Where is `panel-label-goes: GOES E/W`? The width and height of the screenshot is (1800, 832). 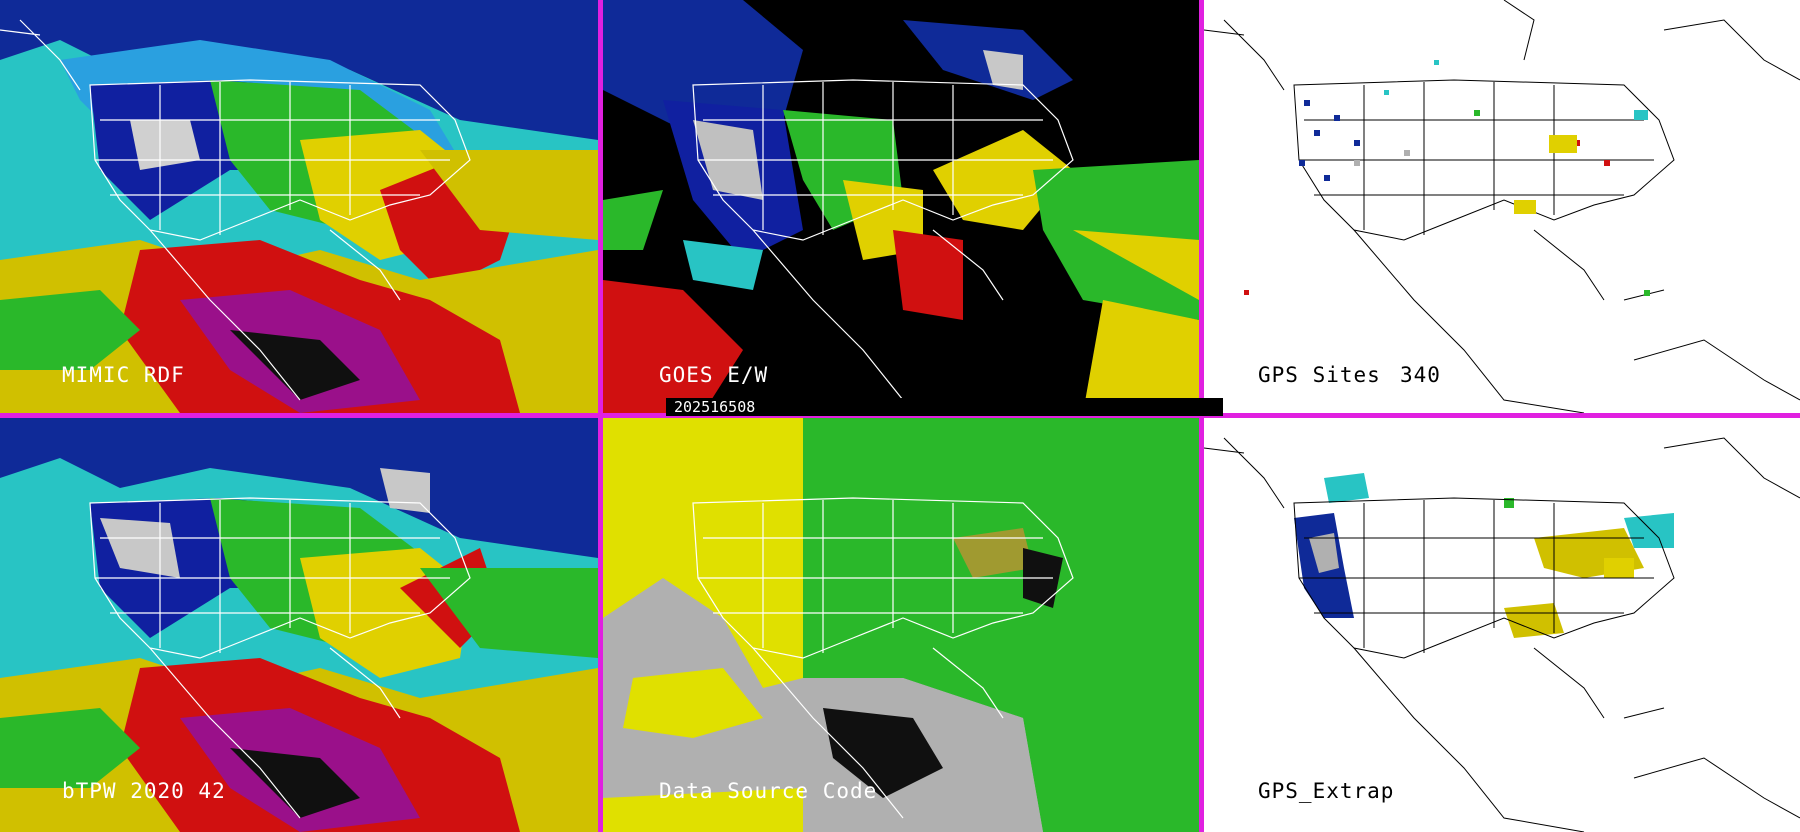 panel-label-goes: GOES E/W is located at coordinates (714, 375).